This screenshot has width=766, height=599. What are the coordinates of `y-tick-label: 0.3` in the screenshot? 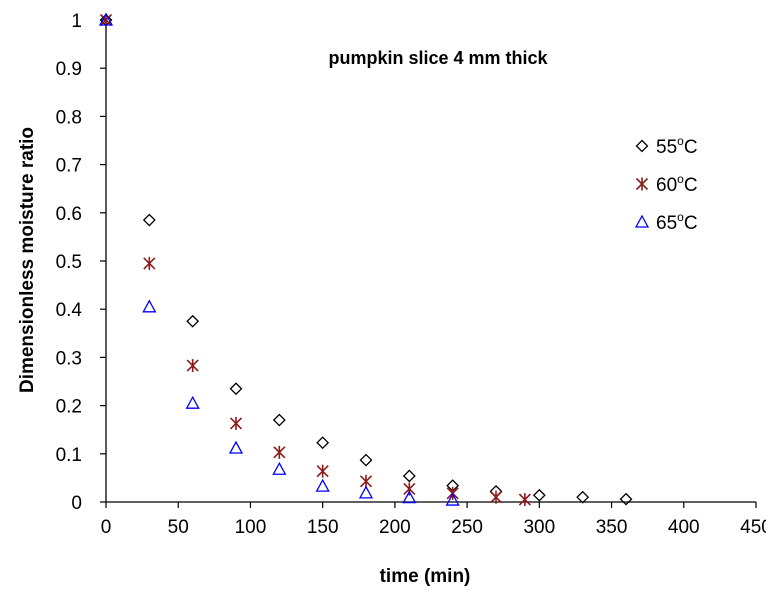 It's located at (69, 358).